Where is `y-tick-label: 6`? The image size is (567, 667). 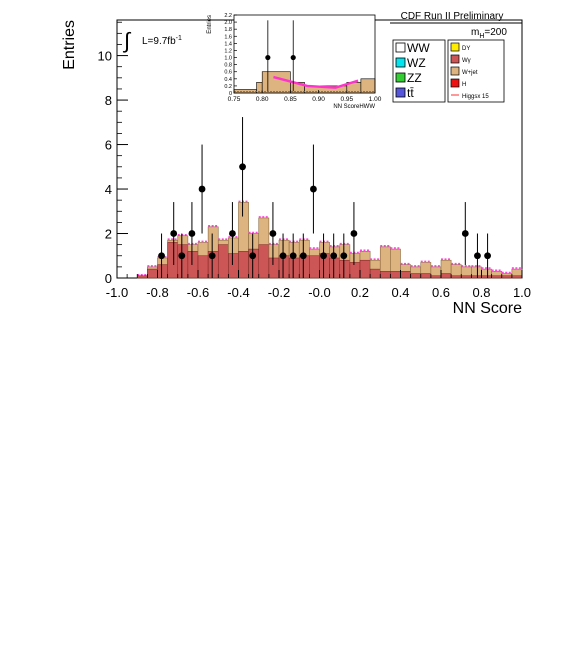
y-tick-label: 6 is located at coordinates (108, 145).